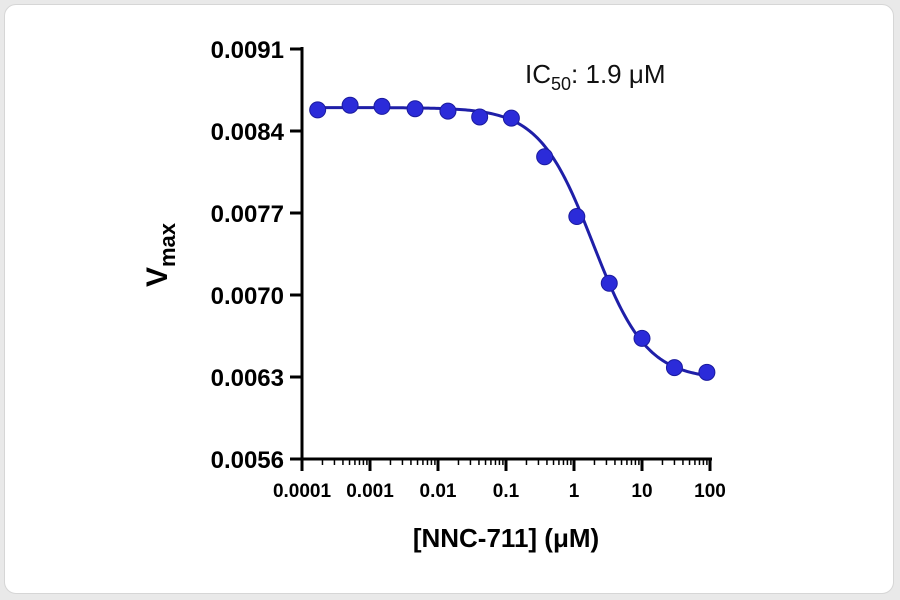 This screenshot has height=600, width=900. Describe the element at coordinates (574, 491) in the screenshot. I see `x-tick-label: 1` at that location.